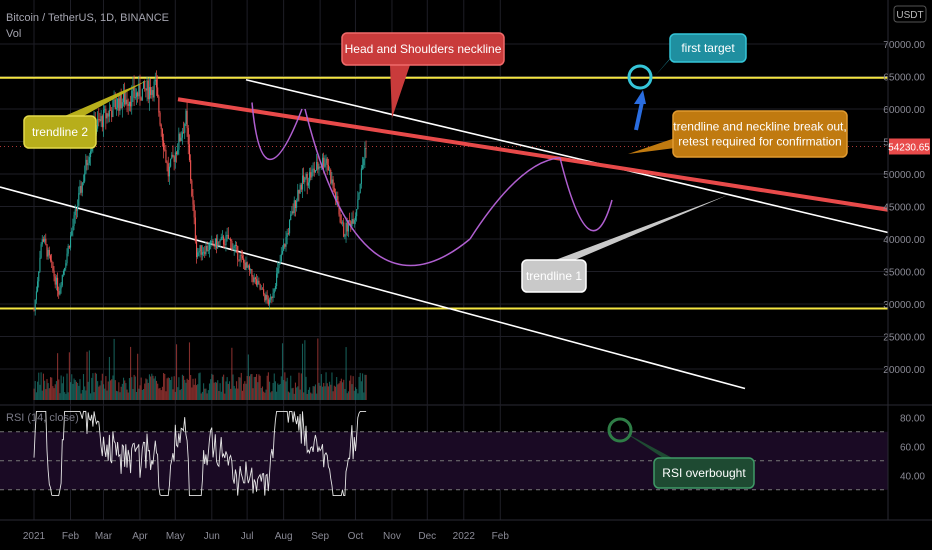  I want to click on breakout-callout-text: trendline and neckline break out,, so click(759, 127).